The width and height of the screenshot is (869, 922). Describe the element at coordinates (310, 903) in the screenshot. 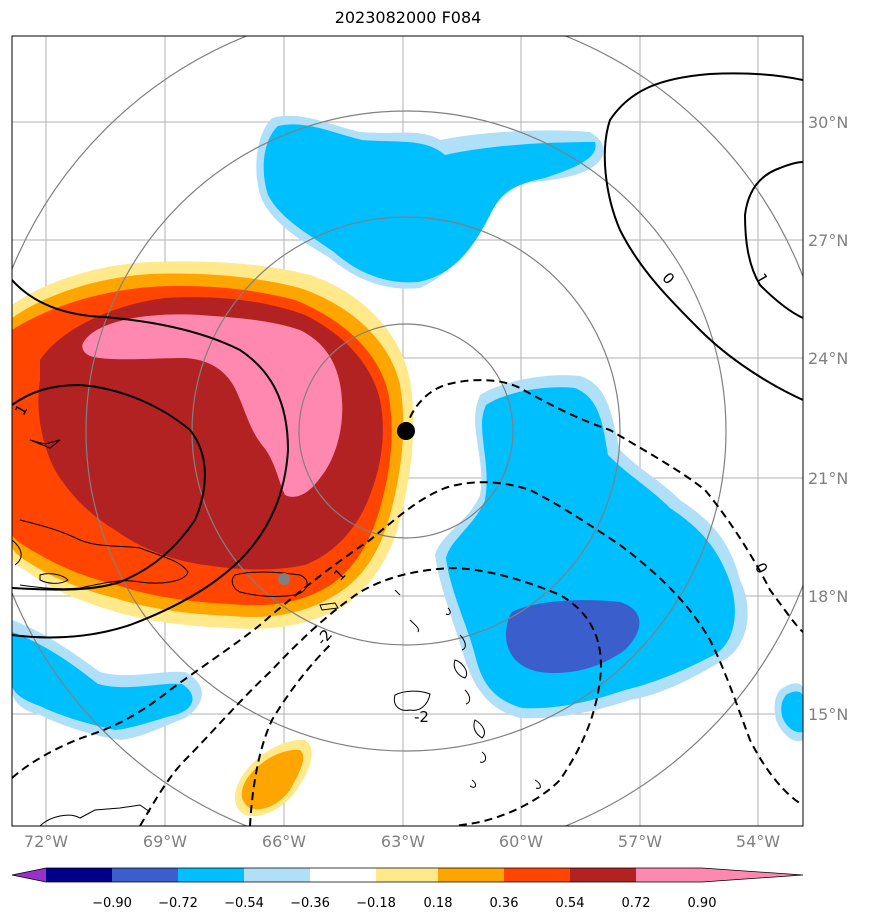

I see `colorbar-tick: −0.36` at that location.